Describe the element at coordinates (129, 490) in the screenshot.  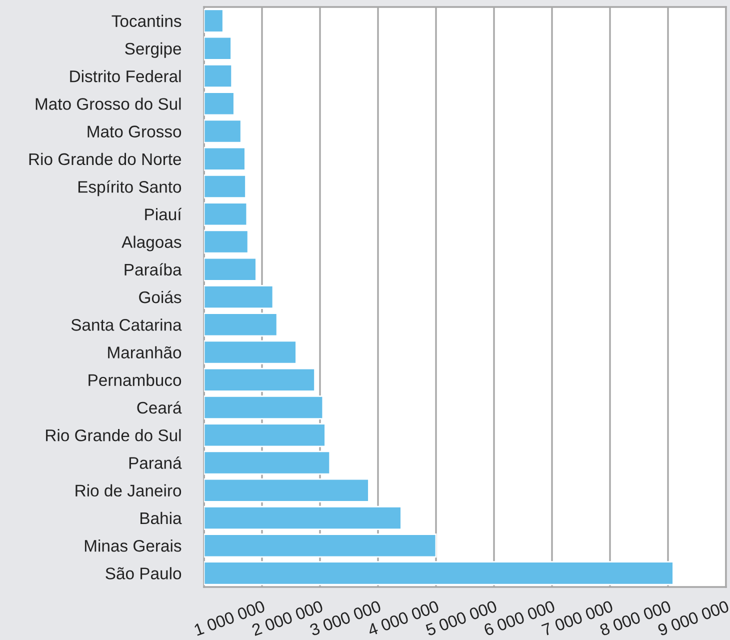
I see `y-tick-label: Rio de Janeiro` at that location.